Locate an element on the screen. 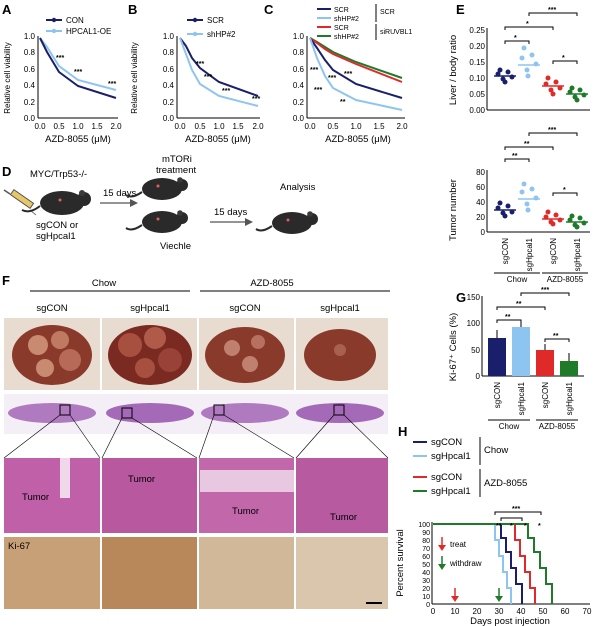  h-xtick: 10 is located at coordinates (455, 611).